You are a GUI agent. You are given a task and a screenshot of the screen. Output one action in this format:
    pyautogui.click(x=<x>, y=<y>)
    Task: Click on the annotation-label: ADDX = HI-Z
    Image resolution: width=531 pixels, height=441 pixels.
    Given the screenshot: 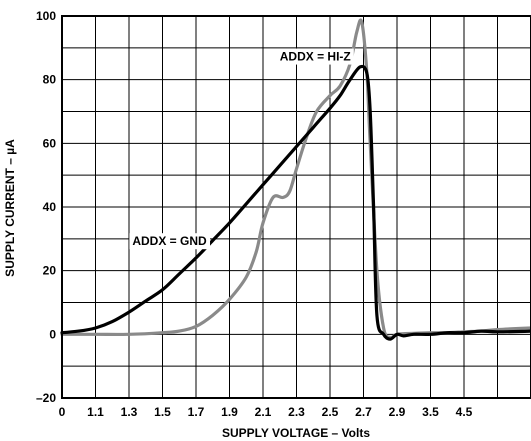 What is the action you would take?
    pyautogui.click(x=315, y=57)
    